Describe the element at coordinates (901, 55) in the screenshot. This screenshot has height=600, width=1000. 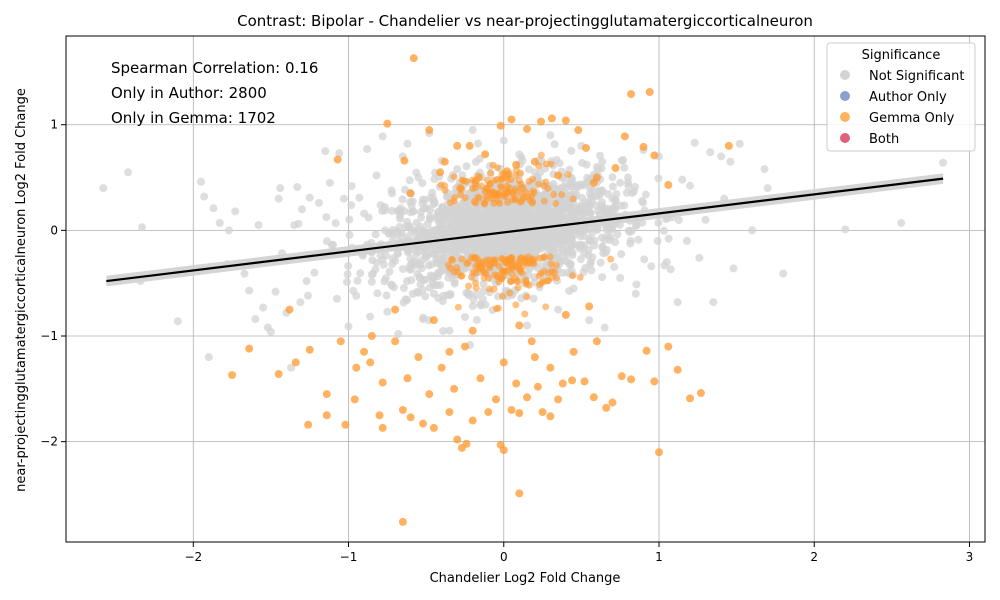
I see `legend-title: Significance` at that location.